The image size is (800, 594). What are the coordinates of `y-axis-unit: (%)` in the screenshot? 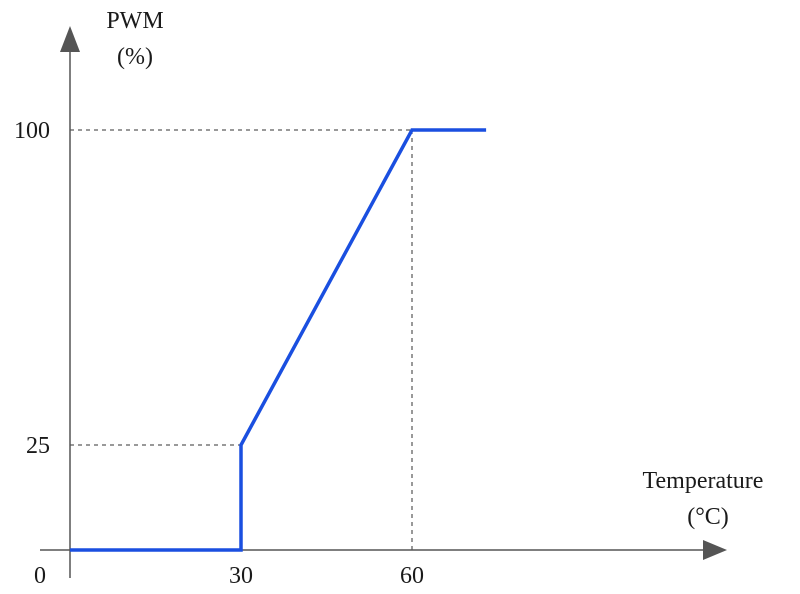 It's located at (135, 57).